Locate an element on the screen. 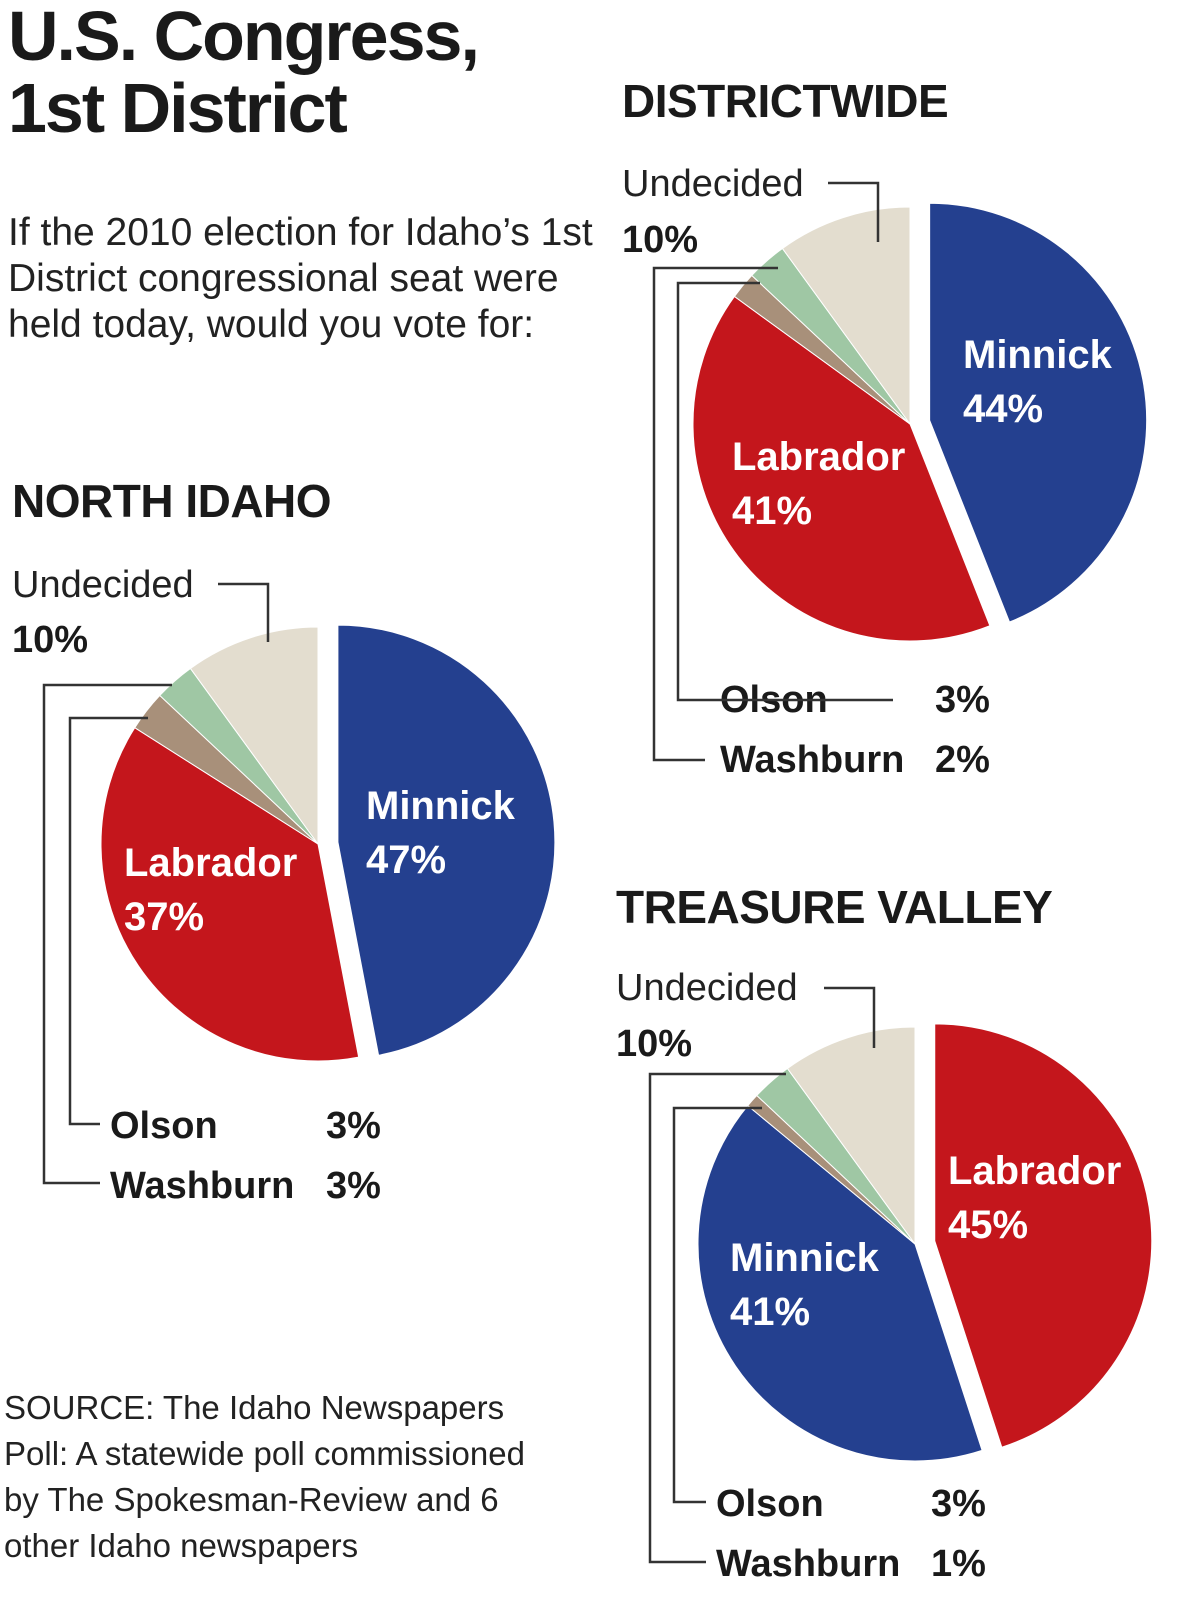 This screenshot has width=1200, height=1624. page-title: U.S. Congress, 1st District is located at coordinates (244, 73).